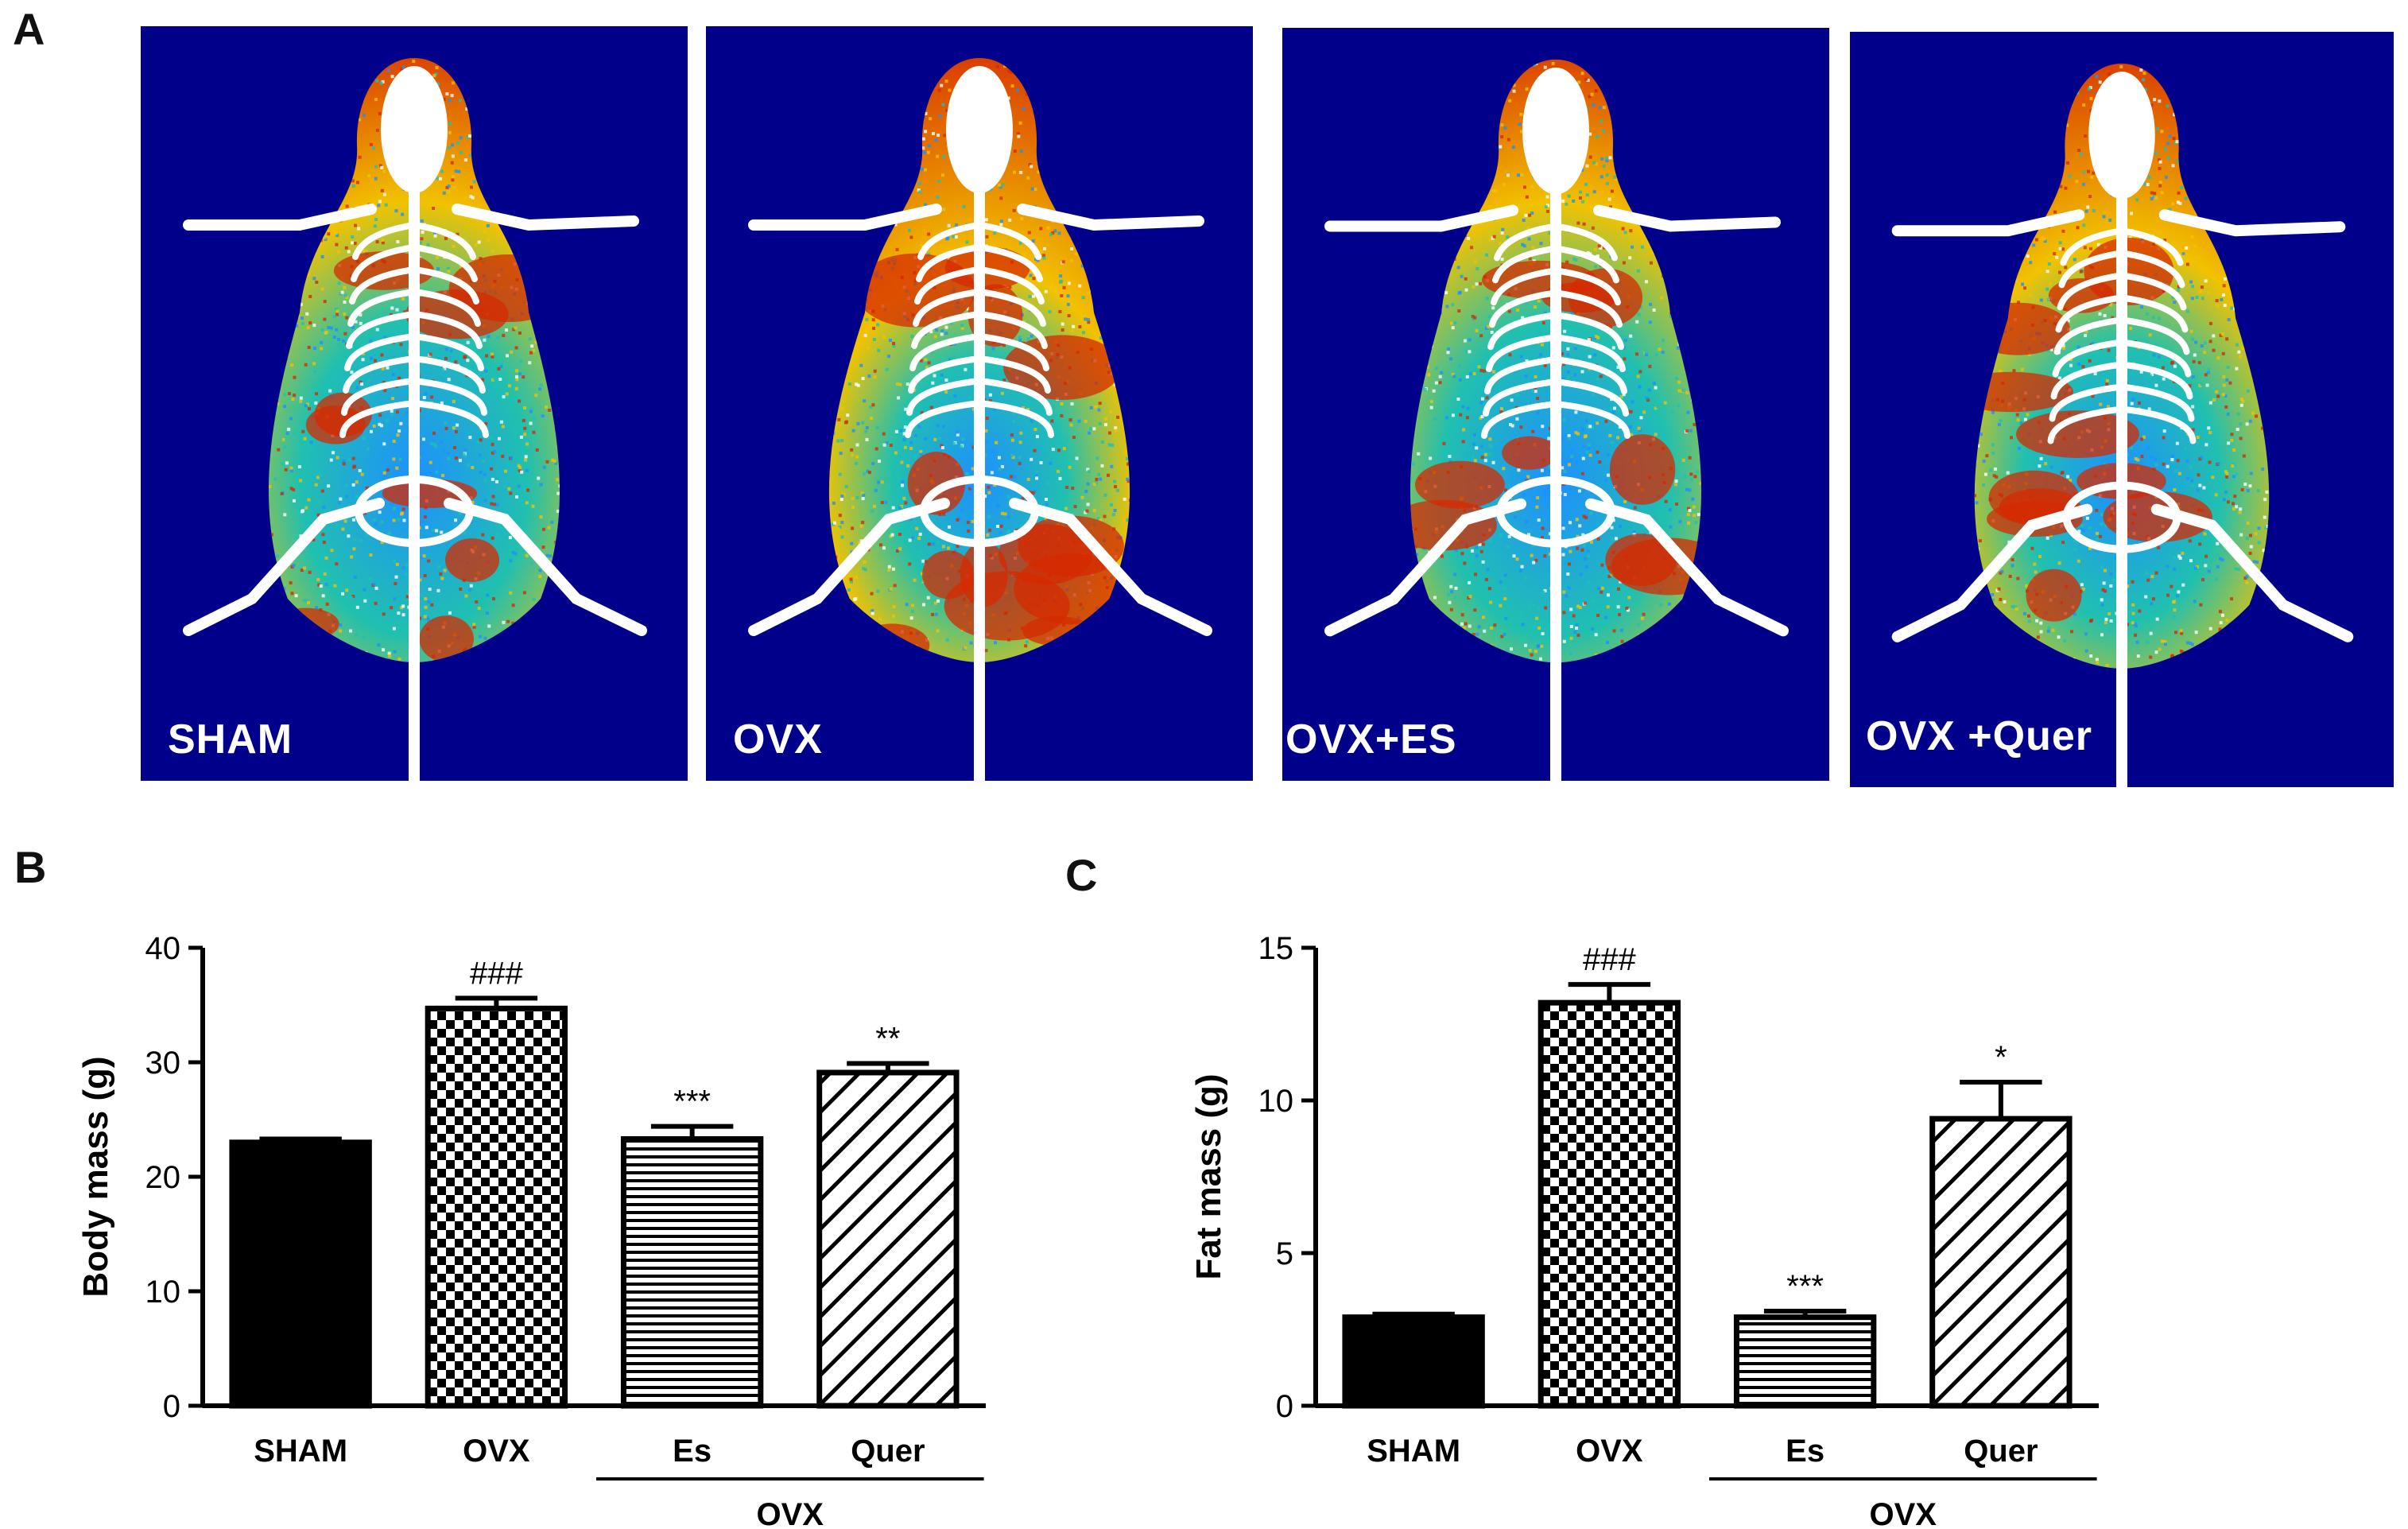 The height and width of the screenshot is (1529, 2408). What do you see at coordinates (163, 948) in the screenshot?
I see `y-tick-label: 40` at bounding box center [163, 948].